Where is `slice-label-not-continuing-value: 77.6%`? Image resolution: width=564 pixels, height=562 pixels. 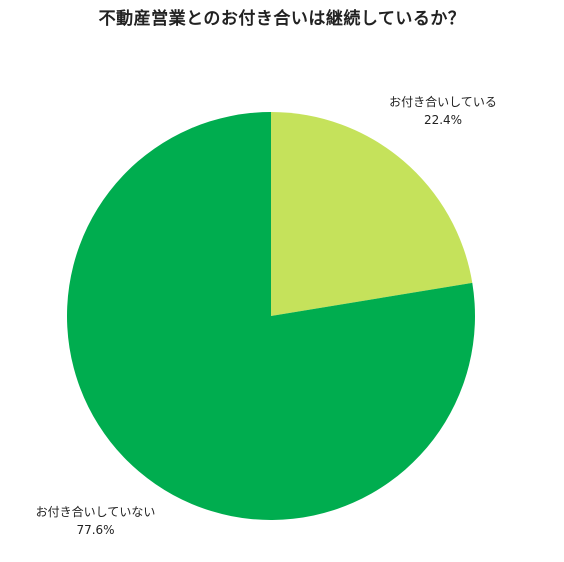 slice-label-not-continuing-value: 77.6% is located at coordinates (95, 530).